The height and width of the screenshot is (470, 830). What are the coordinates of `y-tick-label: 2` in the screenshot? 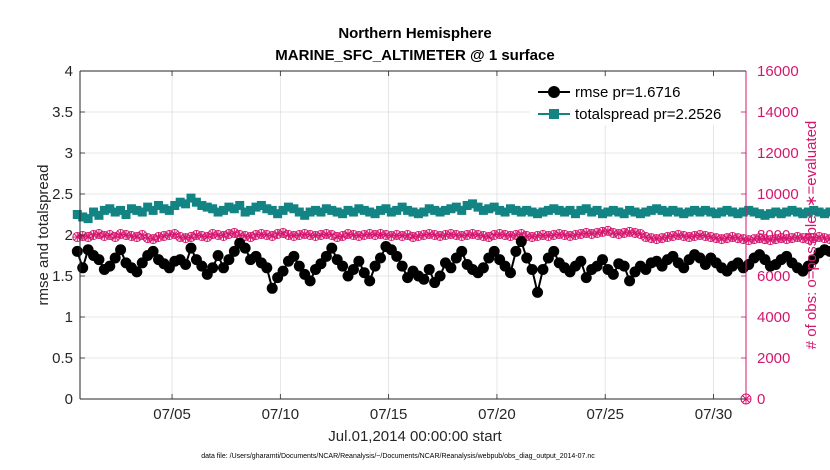 It's located at (69, 235).